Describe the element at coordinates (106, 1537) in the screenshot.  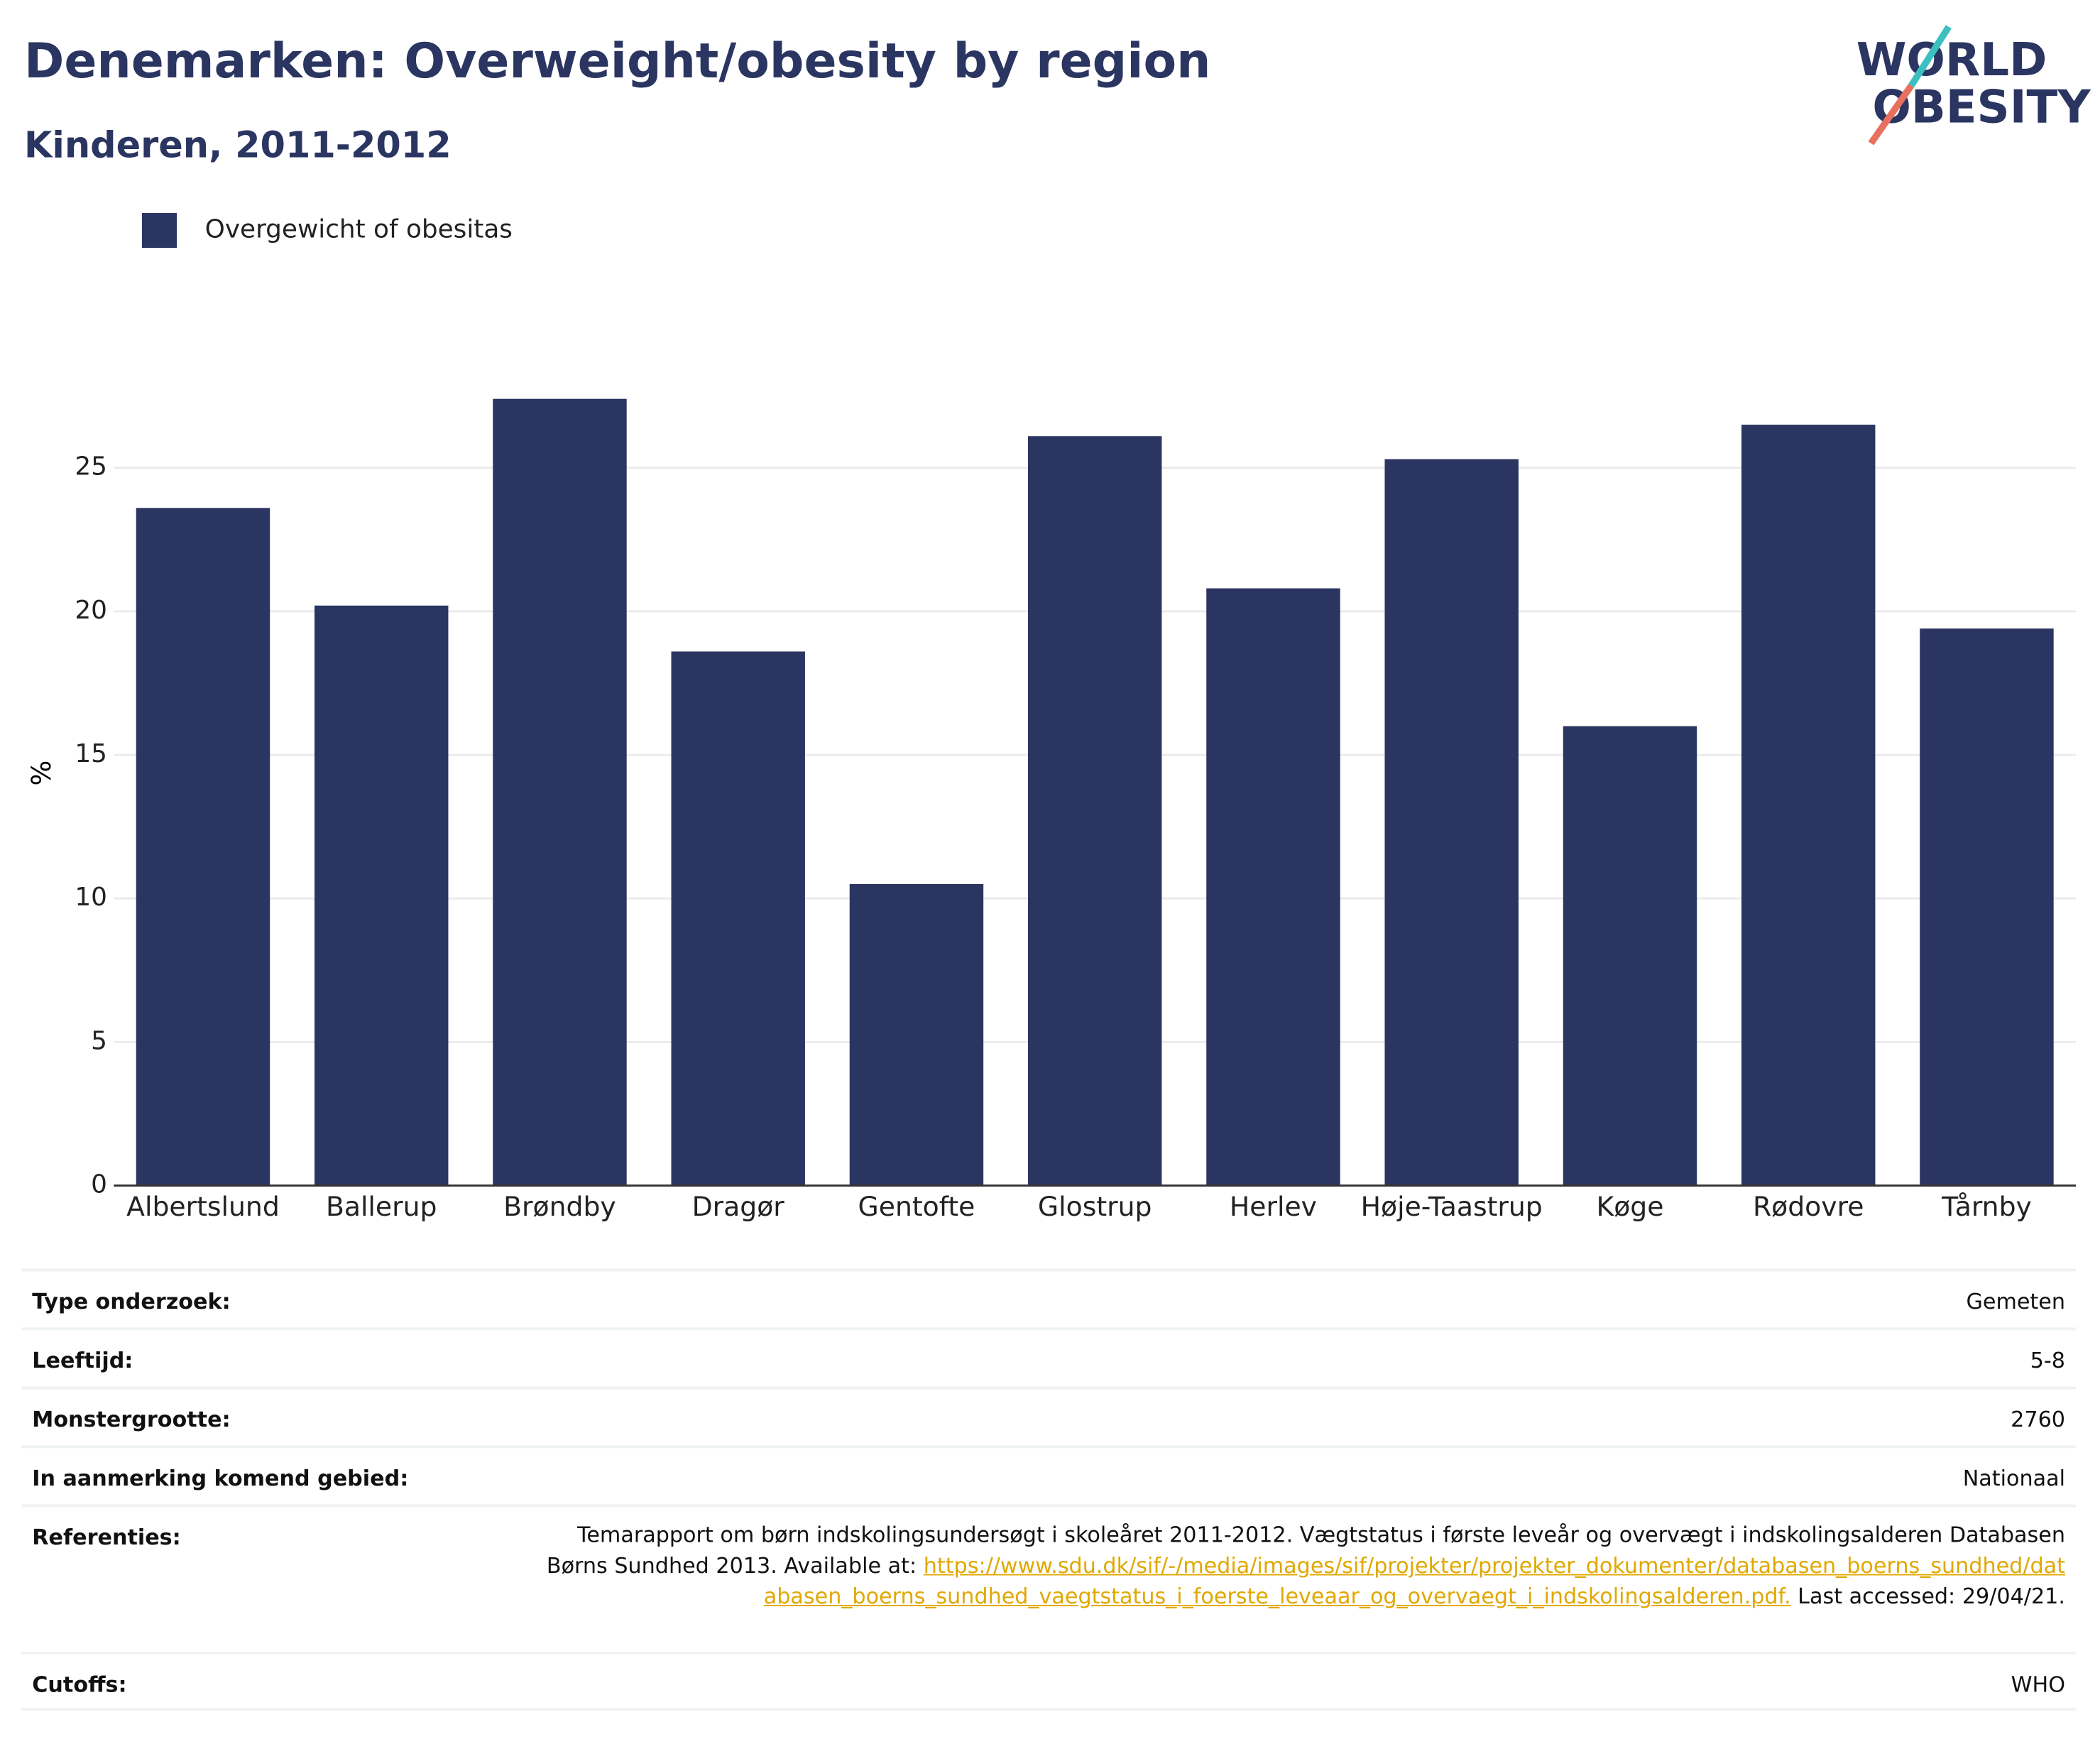
I see `row-label: Referenties:` at that location.